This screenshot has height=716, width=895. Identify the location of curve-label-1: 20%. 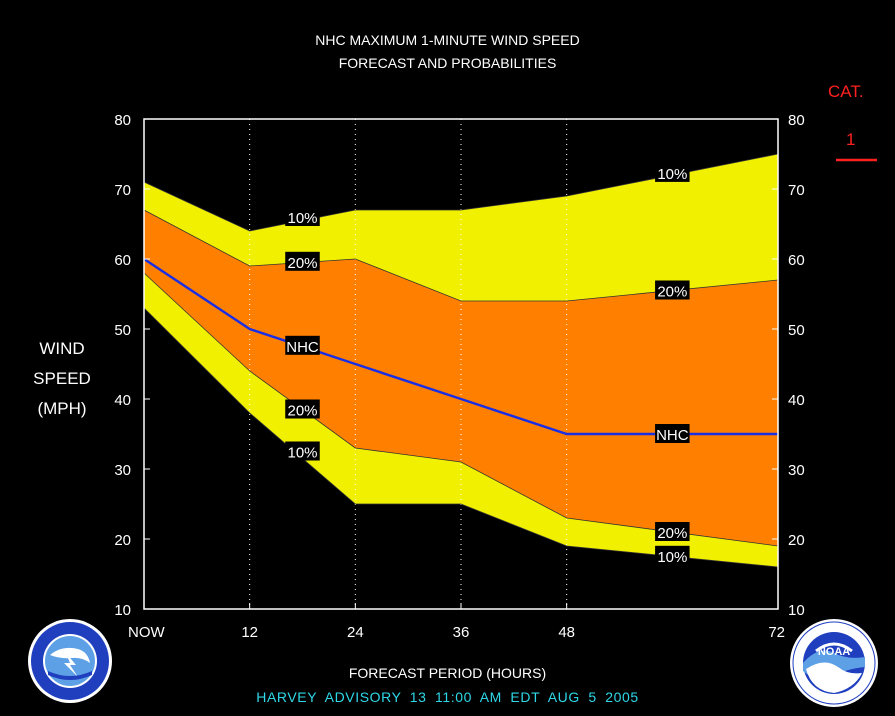
(302, 263).